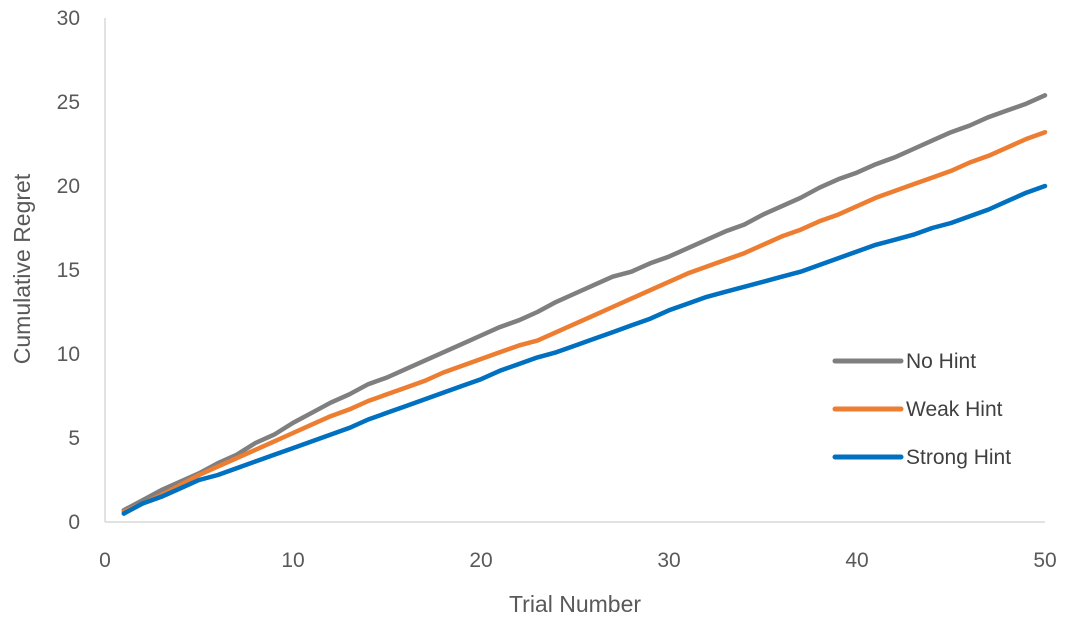 The image size is (1065, 622). I want to click on x-tick-label: 0, so click(105, 560).